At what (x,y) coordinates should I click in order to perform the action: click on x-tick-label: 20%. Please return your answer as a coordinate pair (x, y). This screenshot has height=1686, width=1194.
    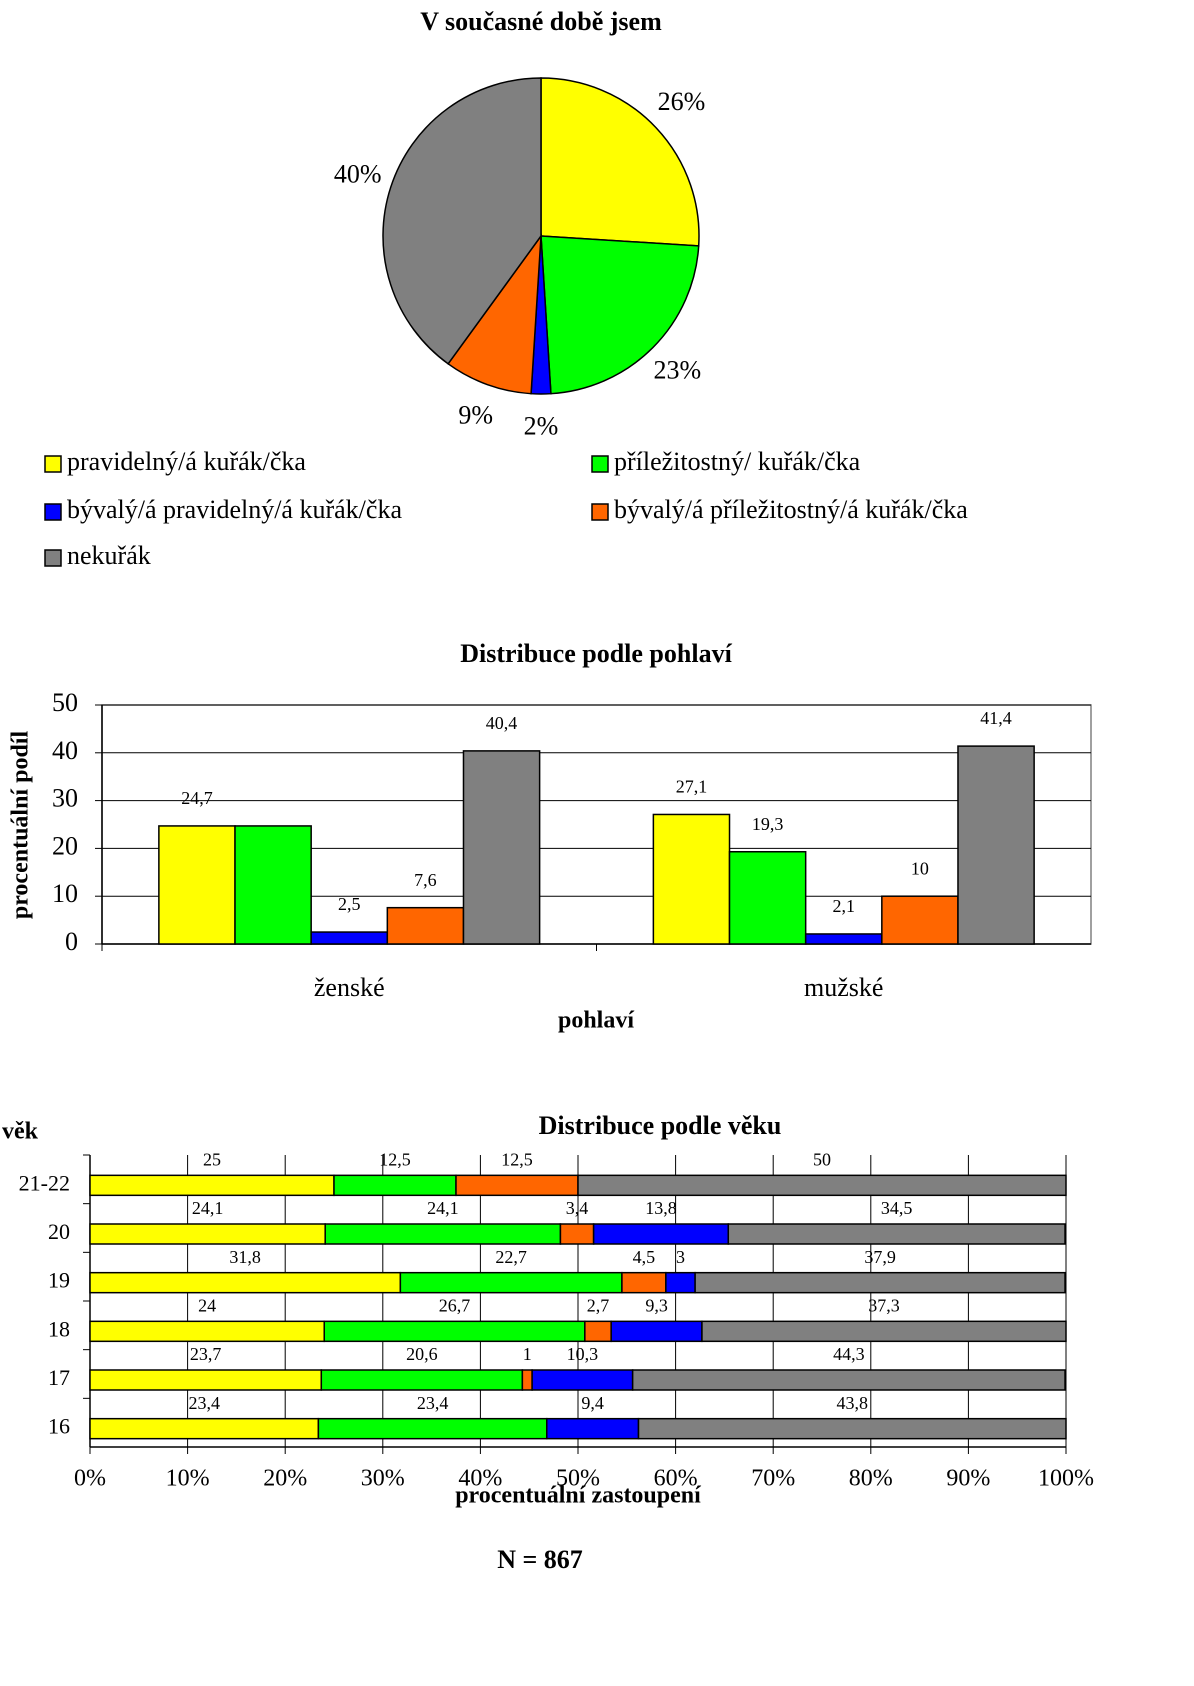
    Looking at the image, I should click on (285, 1479).